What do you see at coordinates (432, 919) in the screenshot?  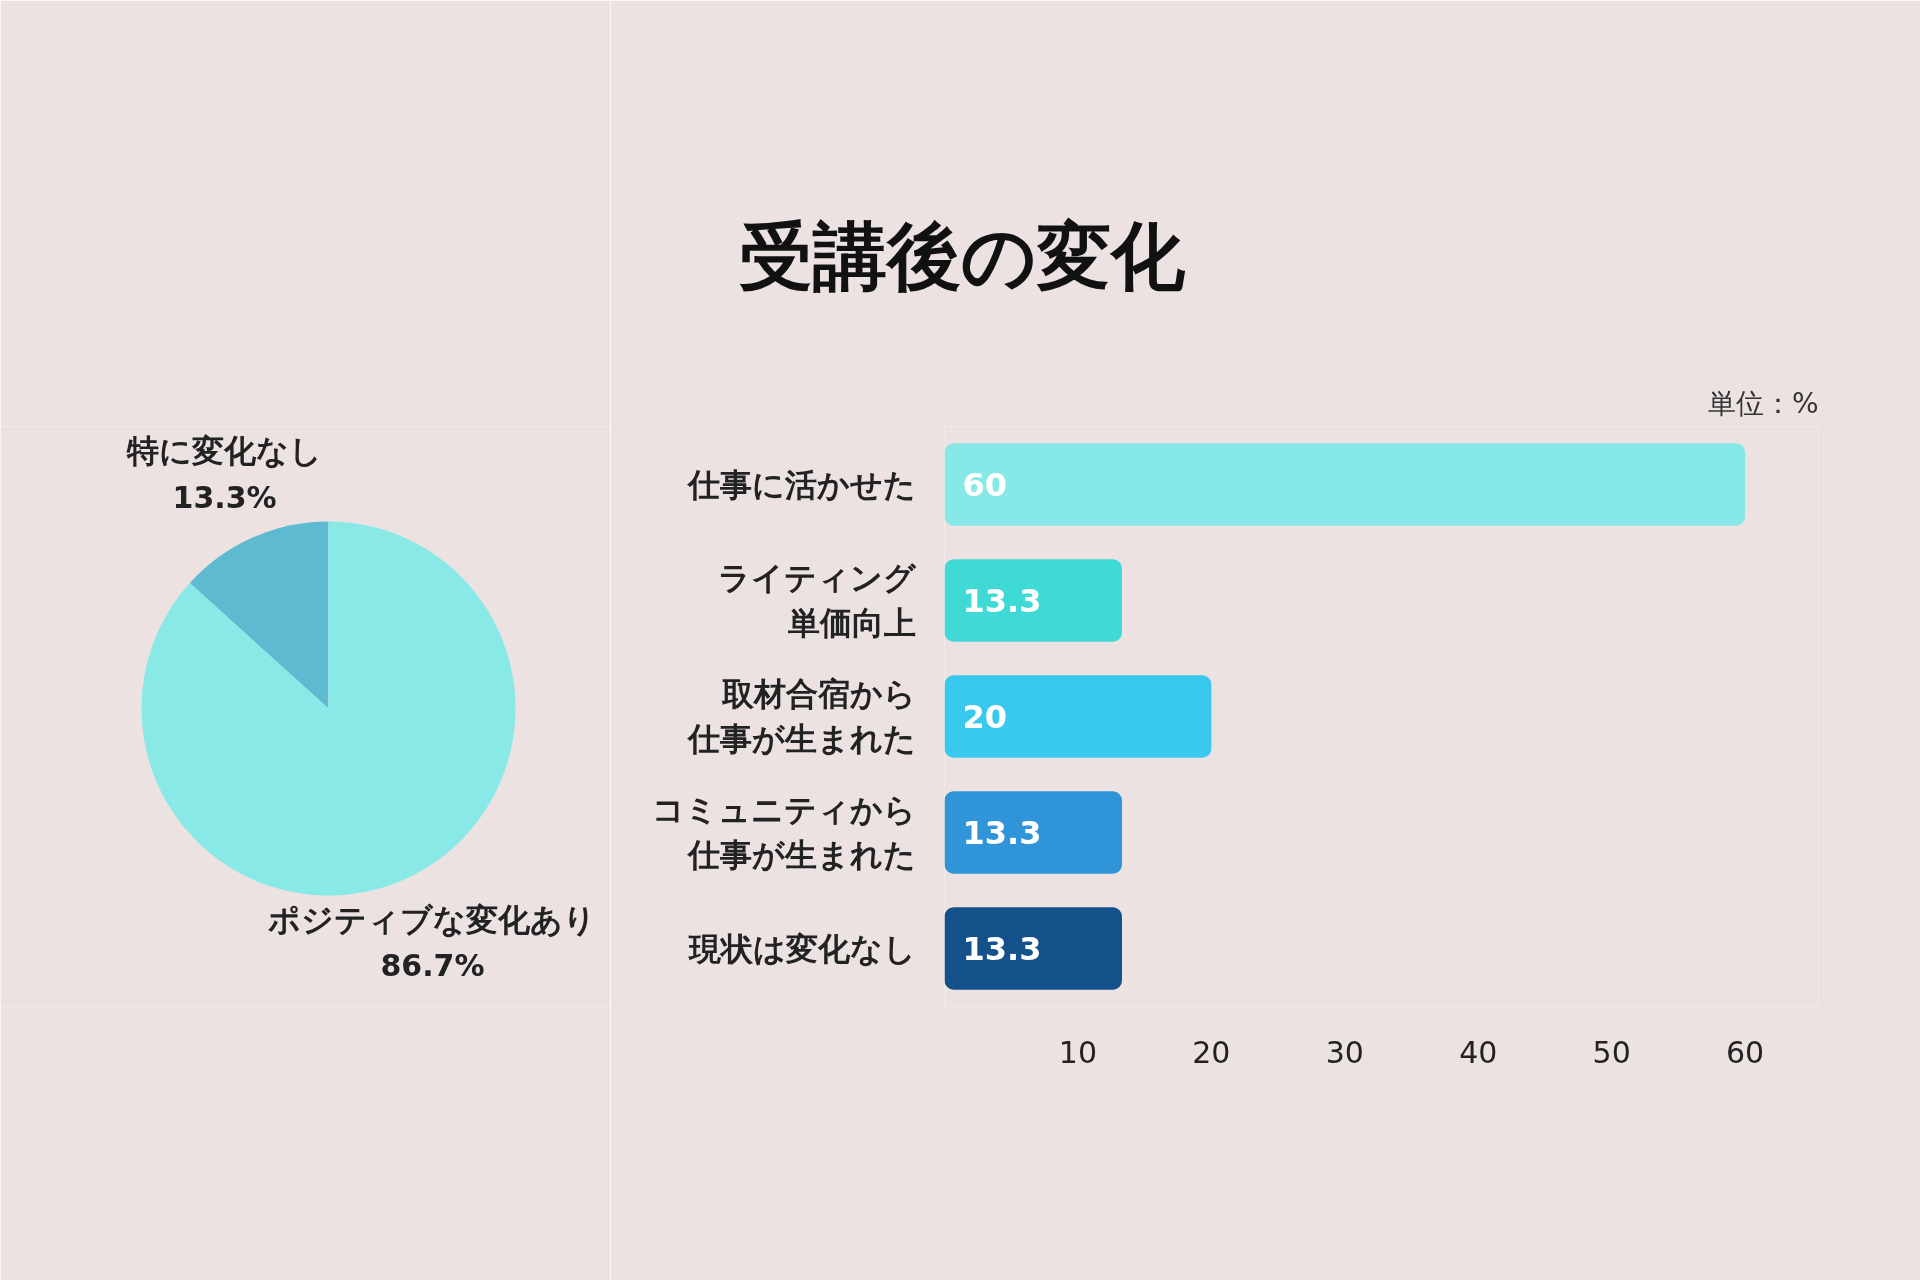 I see `slice-label: ポジティブな変化あり` at bounding box center [432, 919].